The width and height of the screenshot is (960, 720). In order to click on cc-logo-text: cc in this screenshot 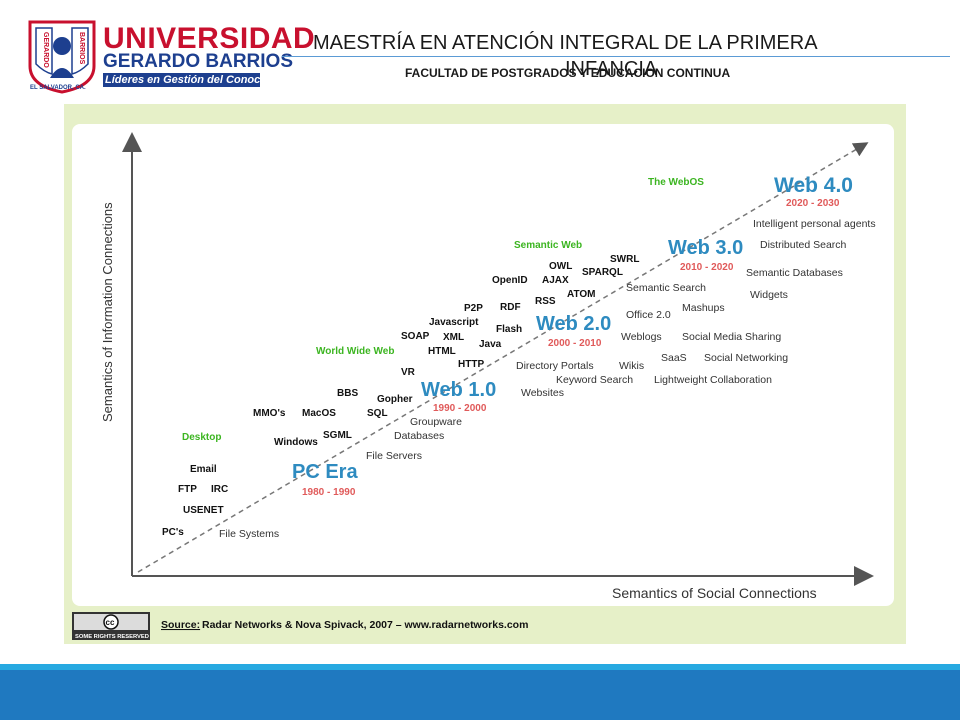, I will do `click(110, 622)`.